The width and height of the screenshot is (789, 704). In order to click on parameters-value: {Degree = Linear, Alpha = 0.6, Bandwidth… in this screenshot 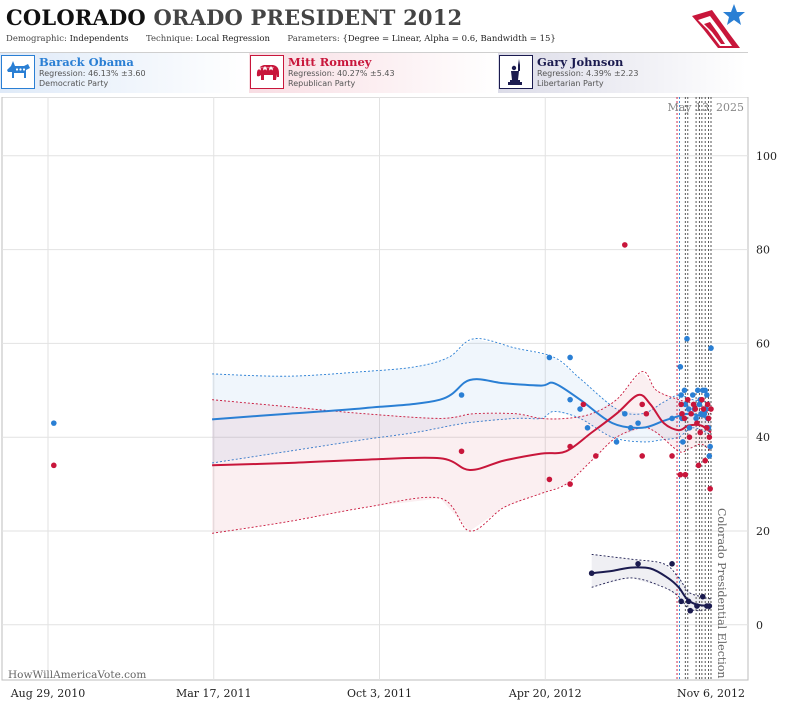, I will do `click(449, 39)`.